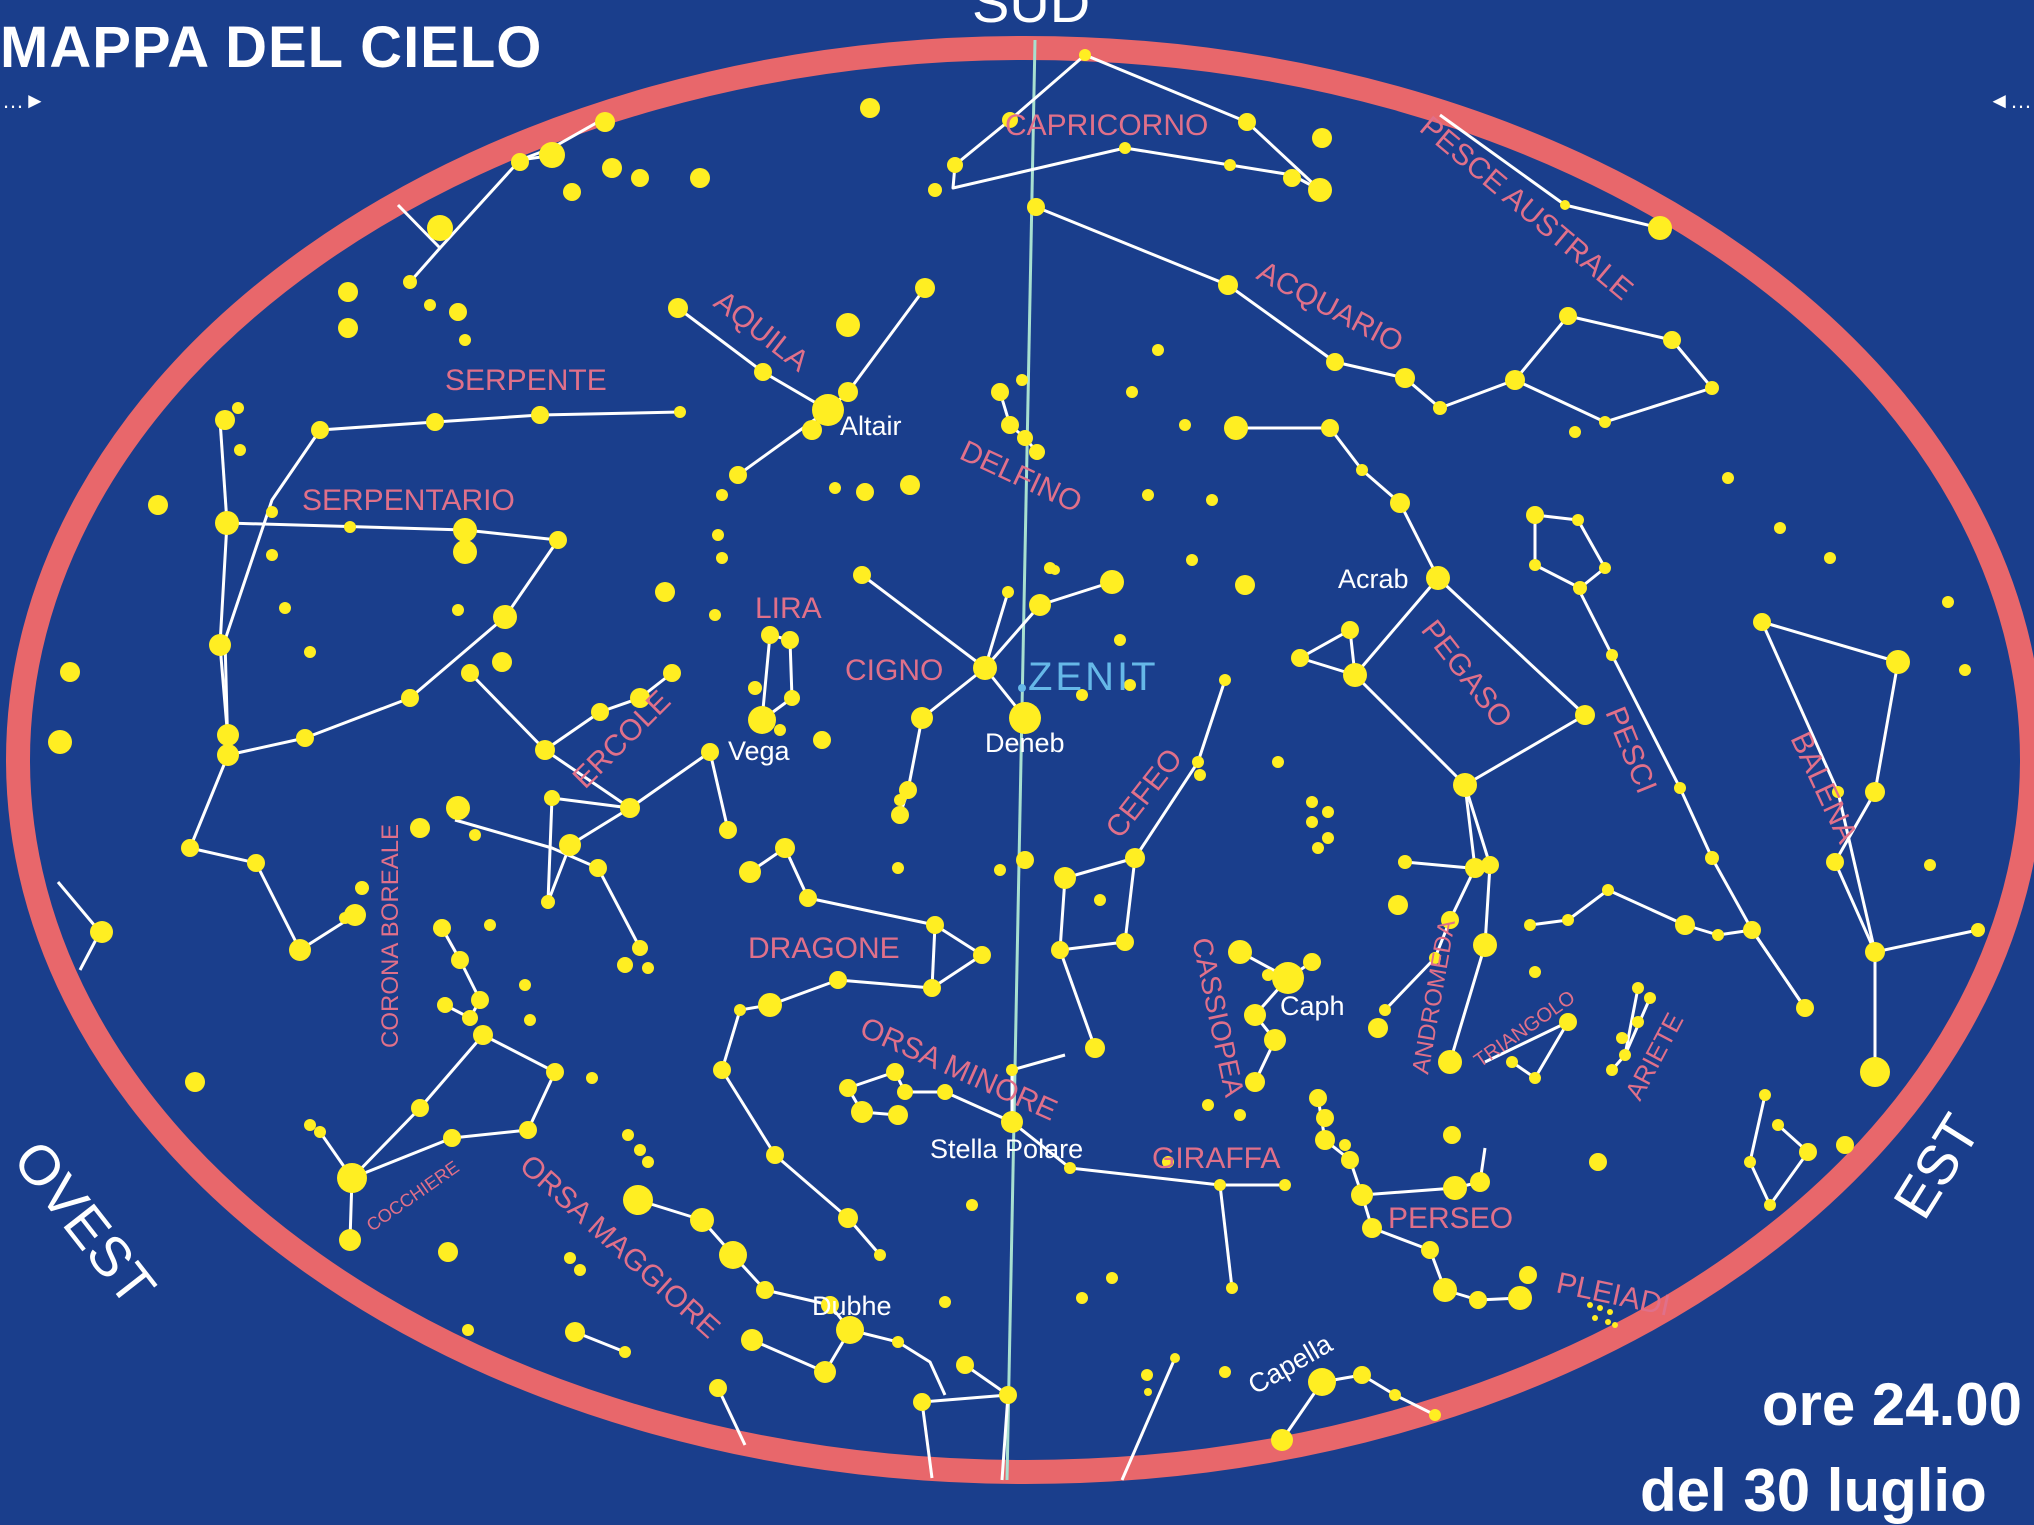  I want to click on label-deneb: Deneb, so click(1025, 743).